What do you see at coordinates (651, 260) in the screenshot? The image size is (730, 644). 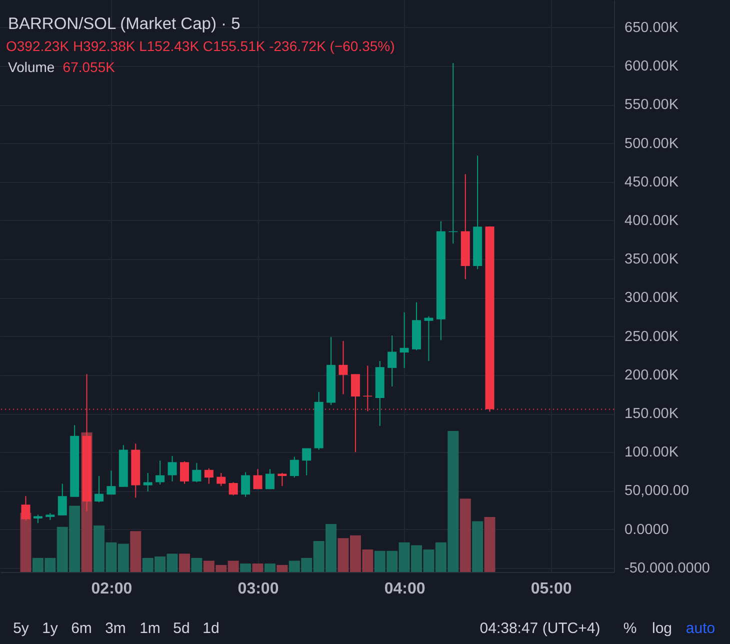 I see `y-tick-label: 350.00K` at bounding box center [651, 260].